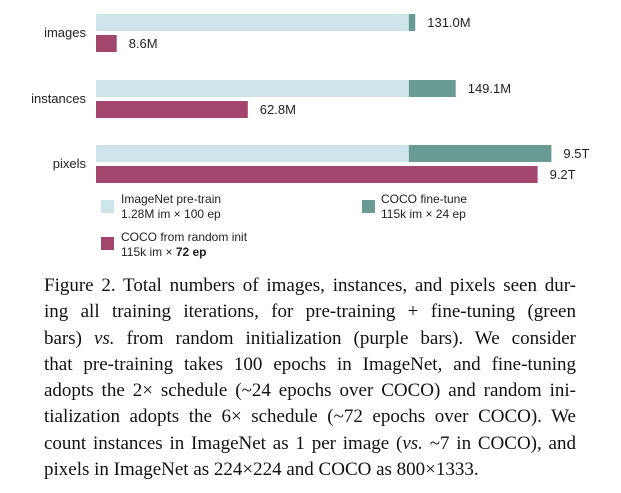 This screenshot has width=621, height=493. I want to click on category-label-instances: instances, so click(58, 98).